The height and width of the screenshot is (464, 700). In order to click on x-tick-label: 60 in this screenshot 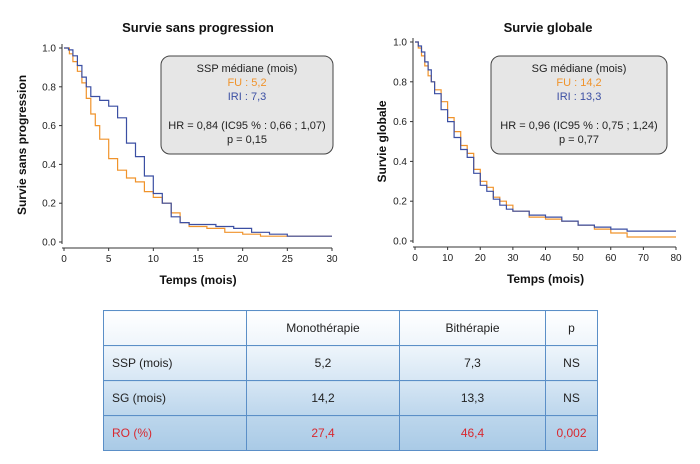, I will do `click(611, 258)`.